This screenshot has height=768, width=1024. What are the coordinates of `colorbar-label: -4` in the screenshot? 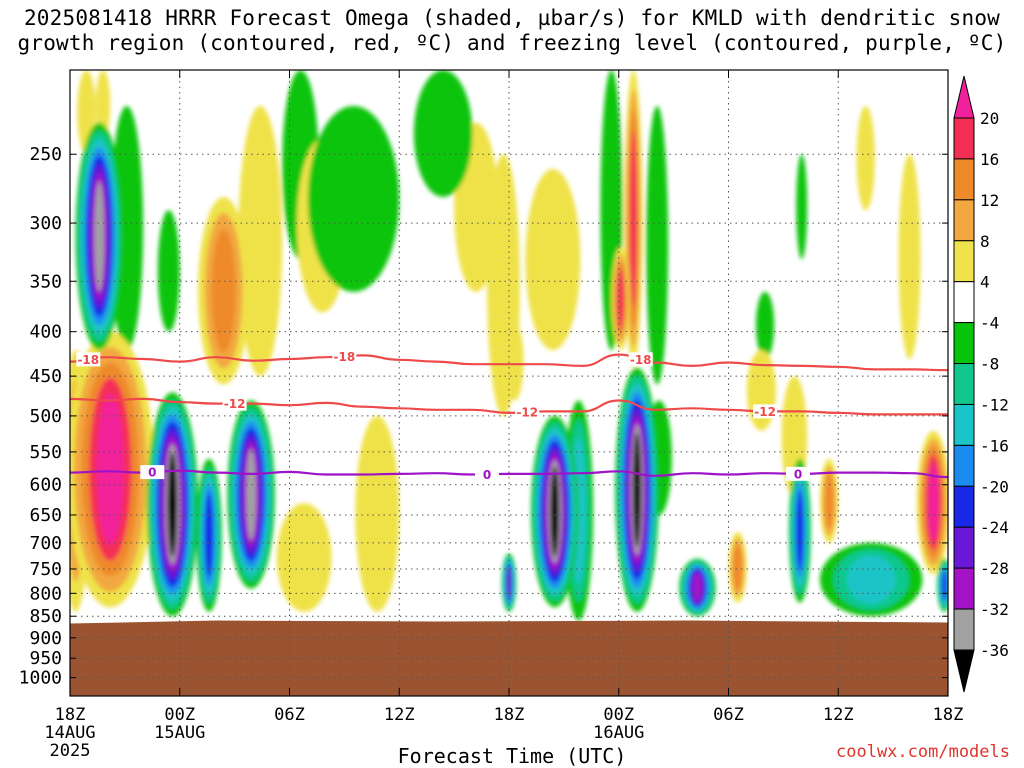 It's located at (989, 323).